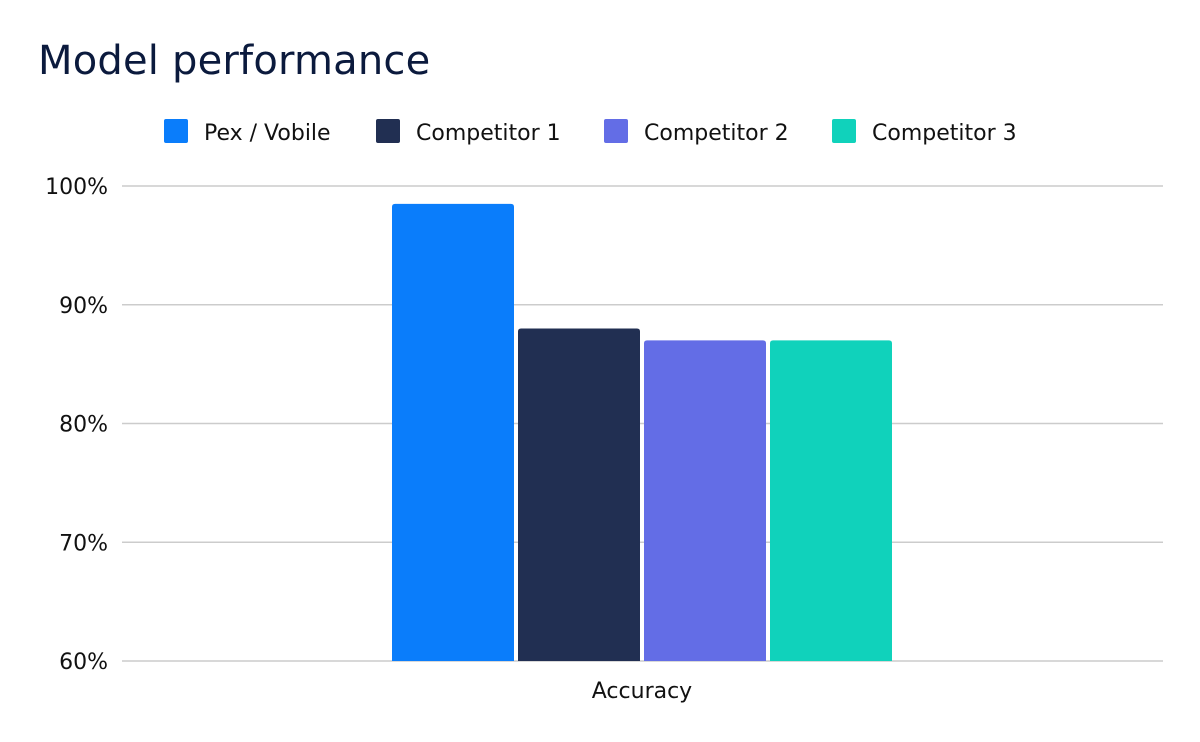 This screenshot has width=1200, height=742. Describe the element at coordinates (716, 133) in the screenshot. I see `legend-label-3: Competitor 2` at that location.